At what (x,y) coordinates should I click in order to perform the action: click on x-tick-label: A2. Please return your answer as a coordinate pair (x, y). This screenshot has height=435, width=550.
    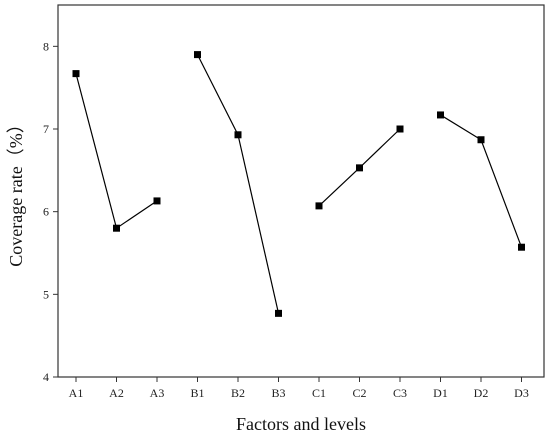
    Looking at the image, I should click on (116, 393).